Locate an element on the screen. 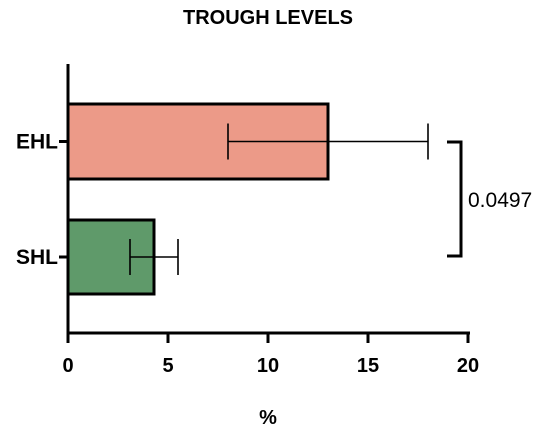  x-tick-label-10: 10 is located at coordinates (268, 366).